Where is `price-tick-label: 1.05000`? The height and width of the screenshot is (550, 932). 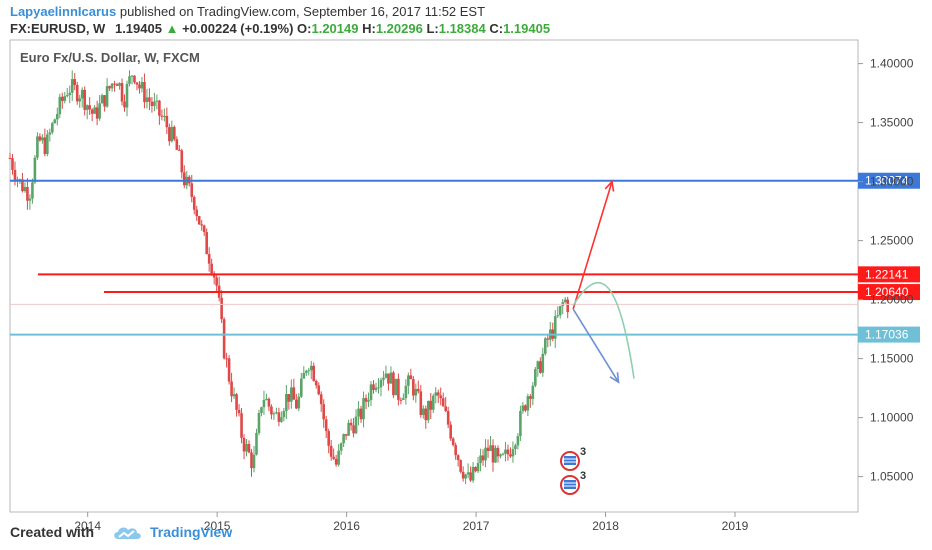 price-tick-label: 1.05000 is located at coordinates (892, 477).